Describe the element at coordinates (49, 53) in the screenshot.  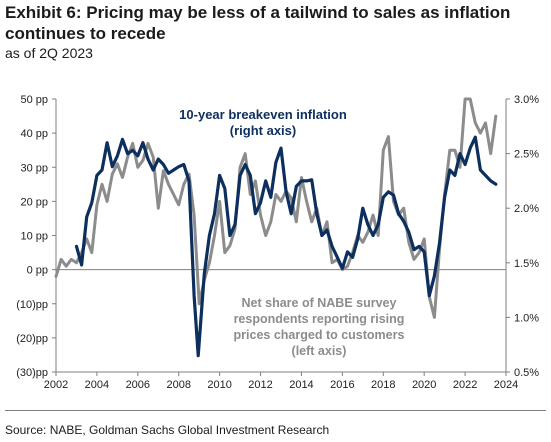
I see `page-subtitle: as of 2Q 2023` at that location.